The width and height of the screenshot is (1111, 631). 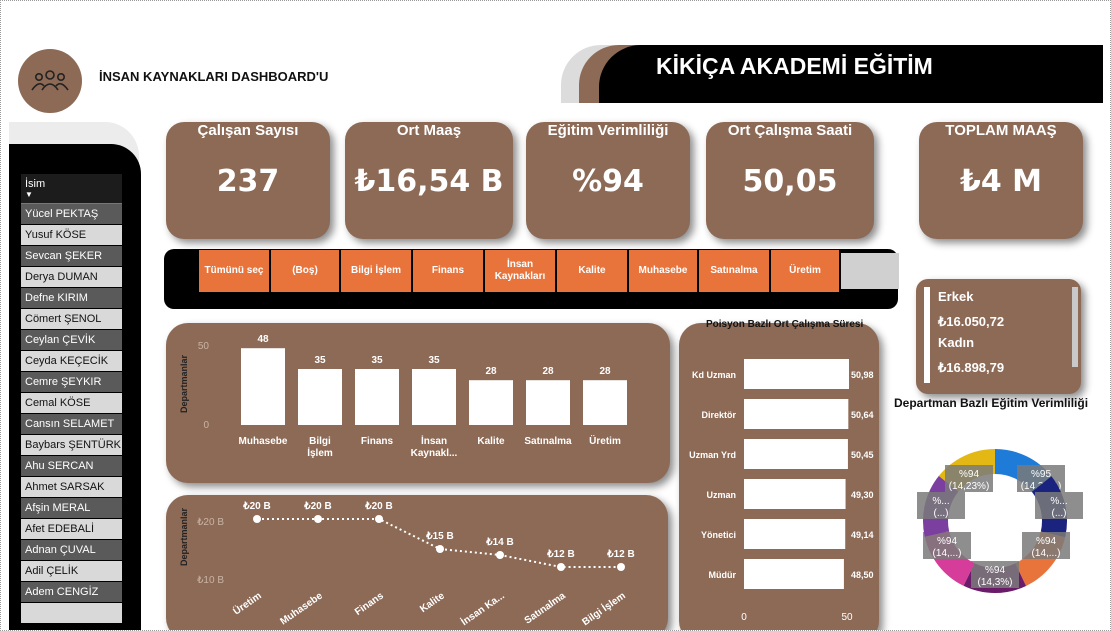 I want to click on slicer-item: Adem CENGİZ, so click(x=71, y=592).